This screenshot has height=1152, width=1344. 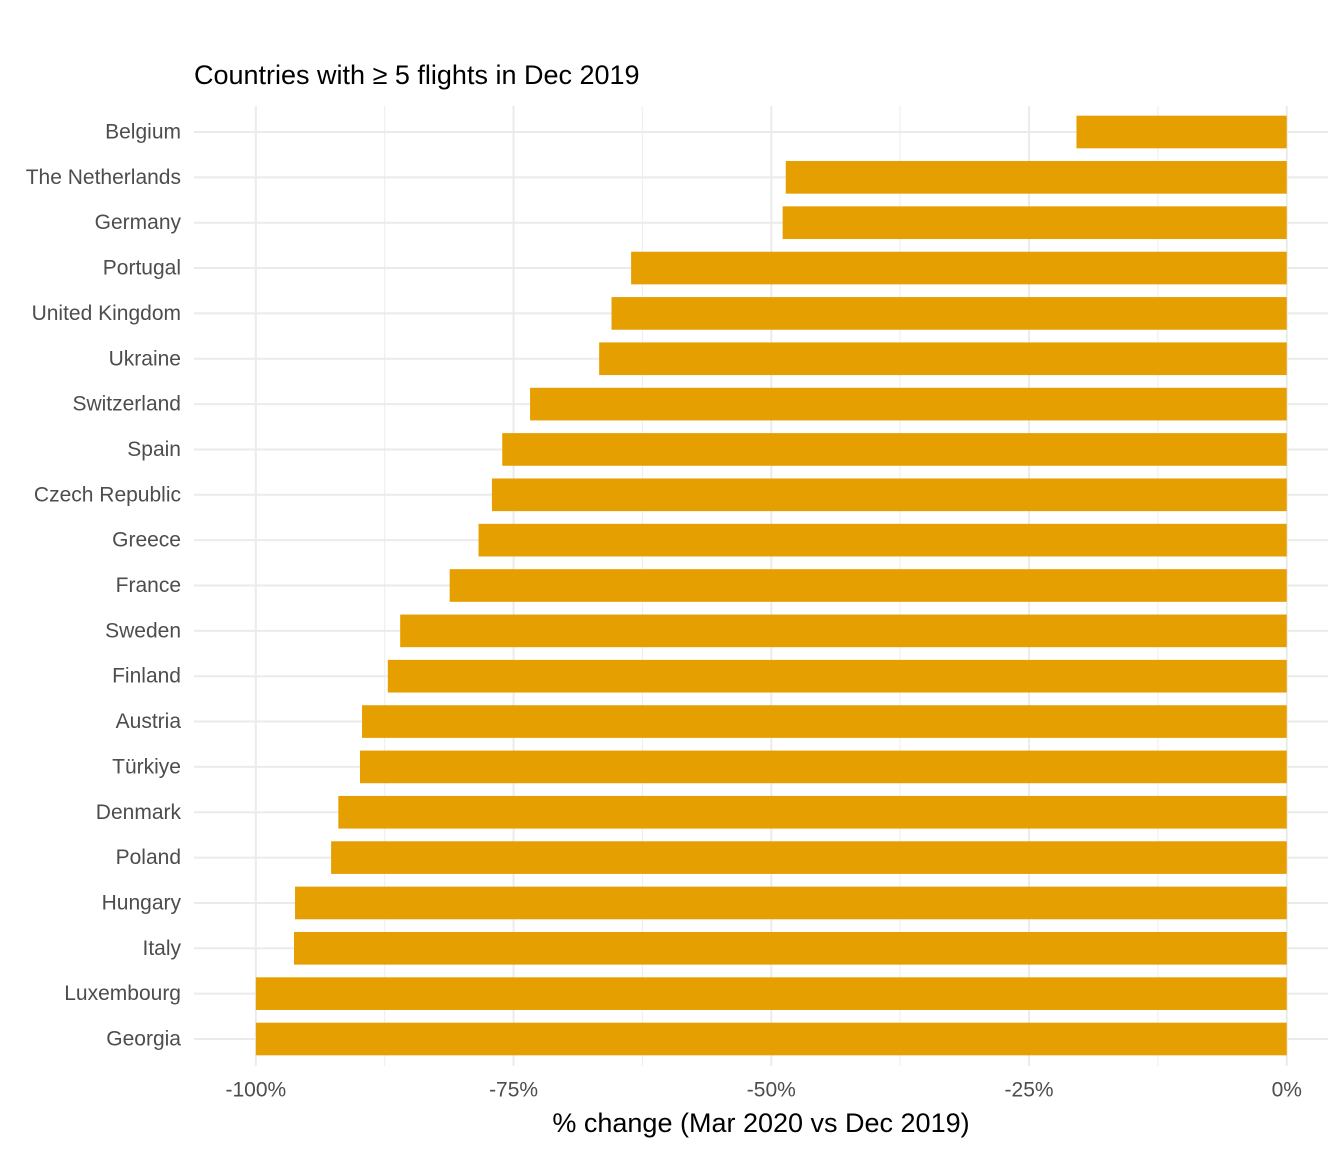 What do you see at coordinates (146, 766) in the screenshot?
I see `category-label-t-rkiye: Türkiye` at bounding box center [146, 766].